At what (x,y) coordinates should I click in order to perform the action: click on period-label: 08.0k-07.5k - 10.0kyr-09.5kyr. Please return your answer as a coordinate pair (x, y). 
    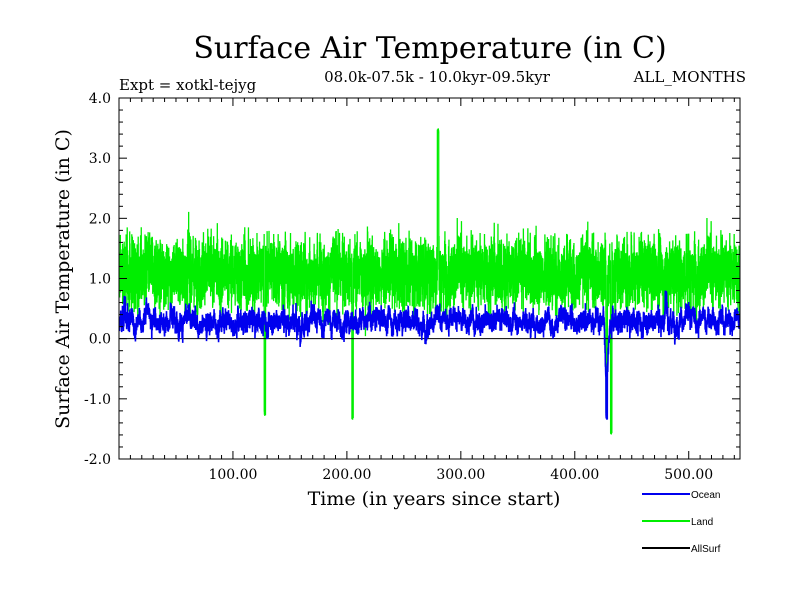
    Looking at the image, I should click on (437, 77).